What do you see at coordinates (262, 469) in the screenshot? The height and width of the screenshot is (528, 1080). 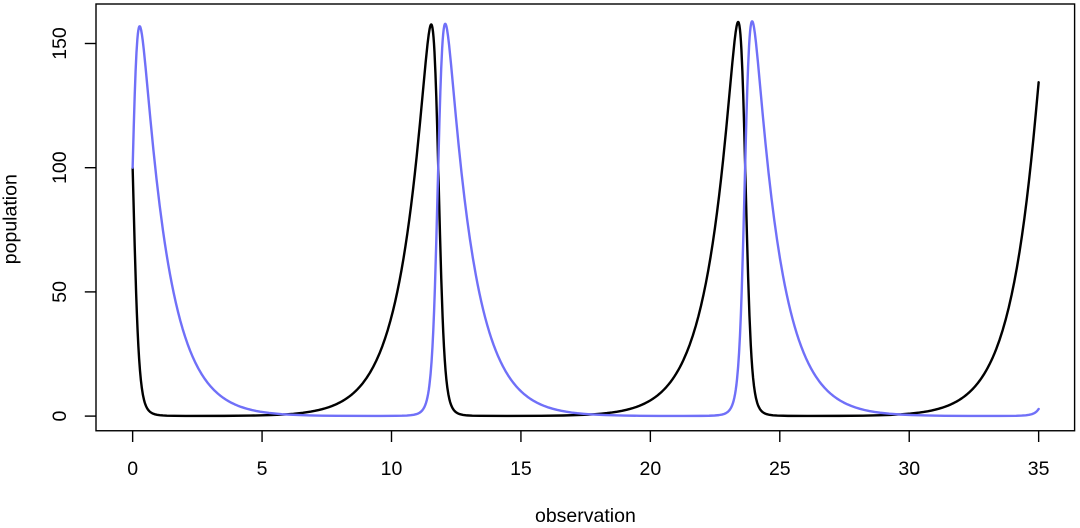 I see `svg-text: 5` at bounding box center [262, 469].